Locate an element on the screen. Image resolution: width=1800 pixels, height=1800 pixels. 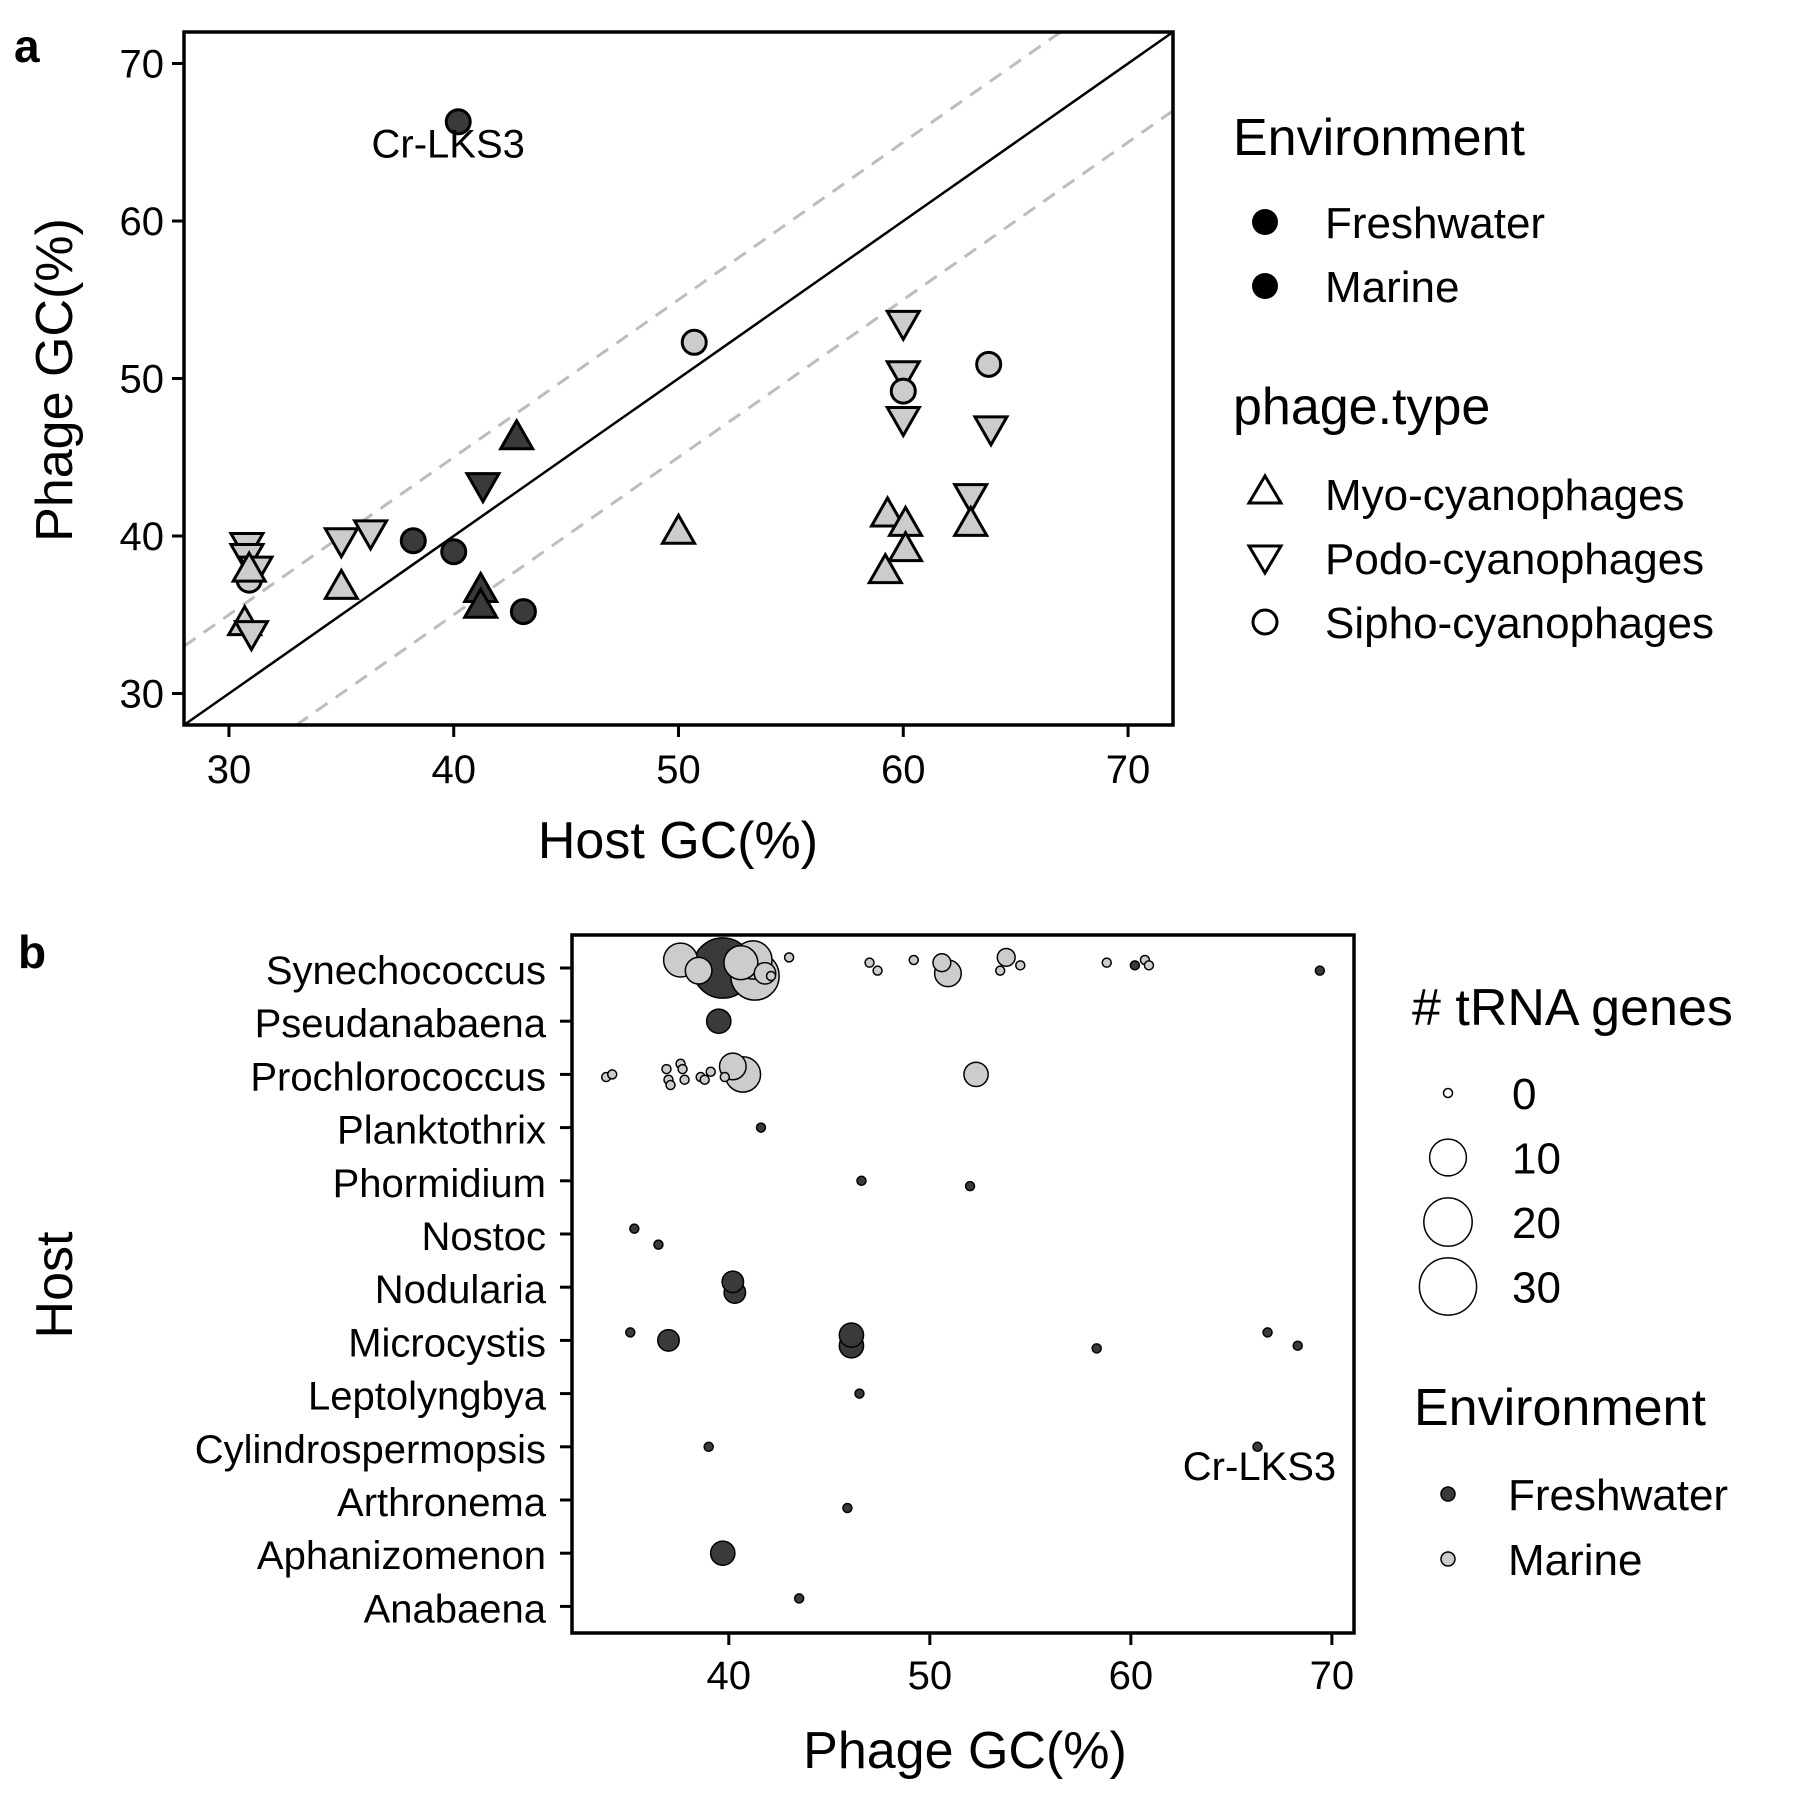
legend-sipho-circle-icon is located at coordinates (1265, 622).